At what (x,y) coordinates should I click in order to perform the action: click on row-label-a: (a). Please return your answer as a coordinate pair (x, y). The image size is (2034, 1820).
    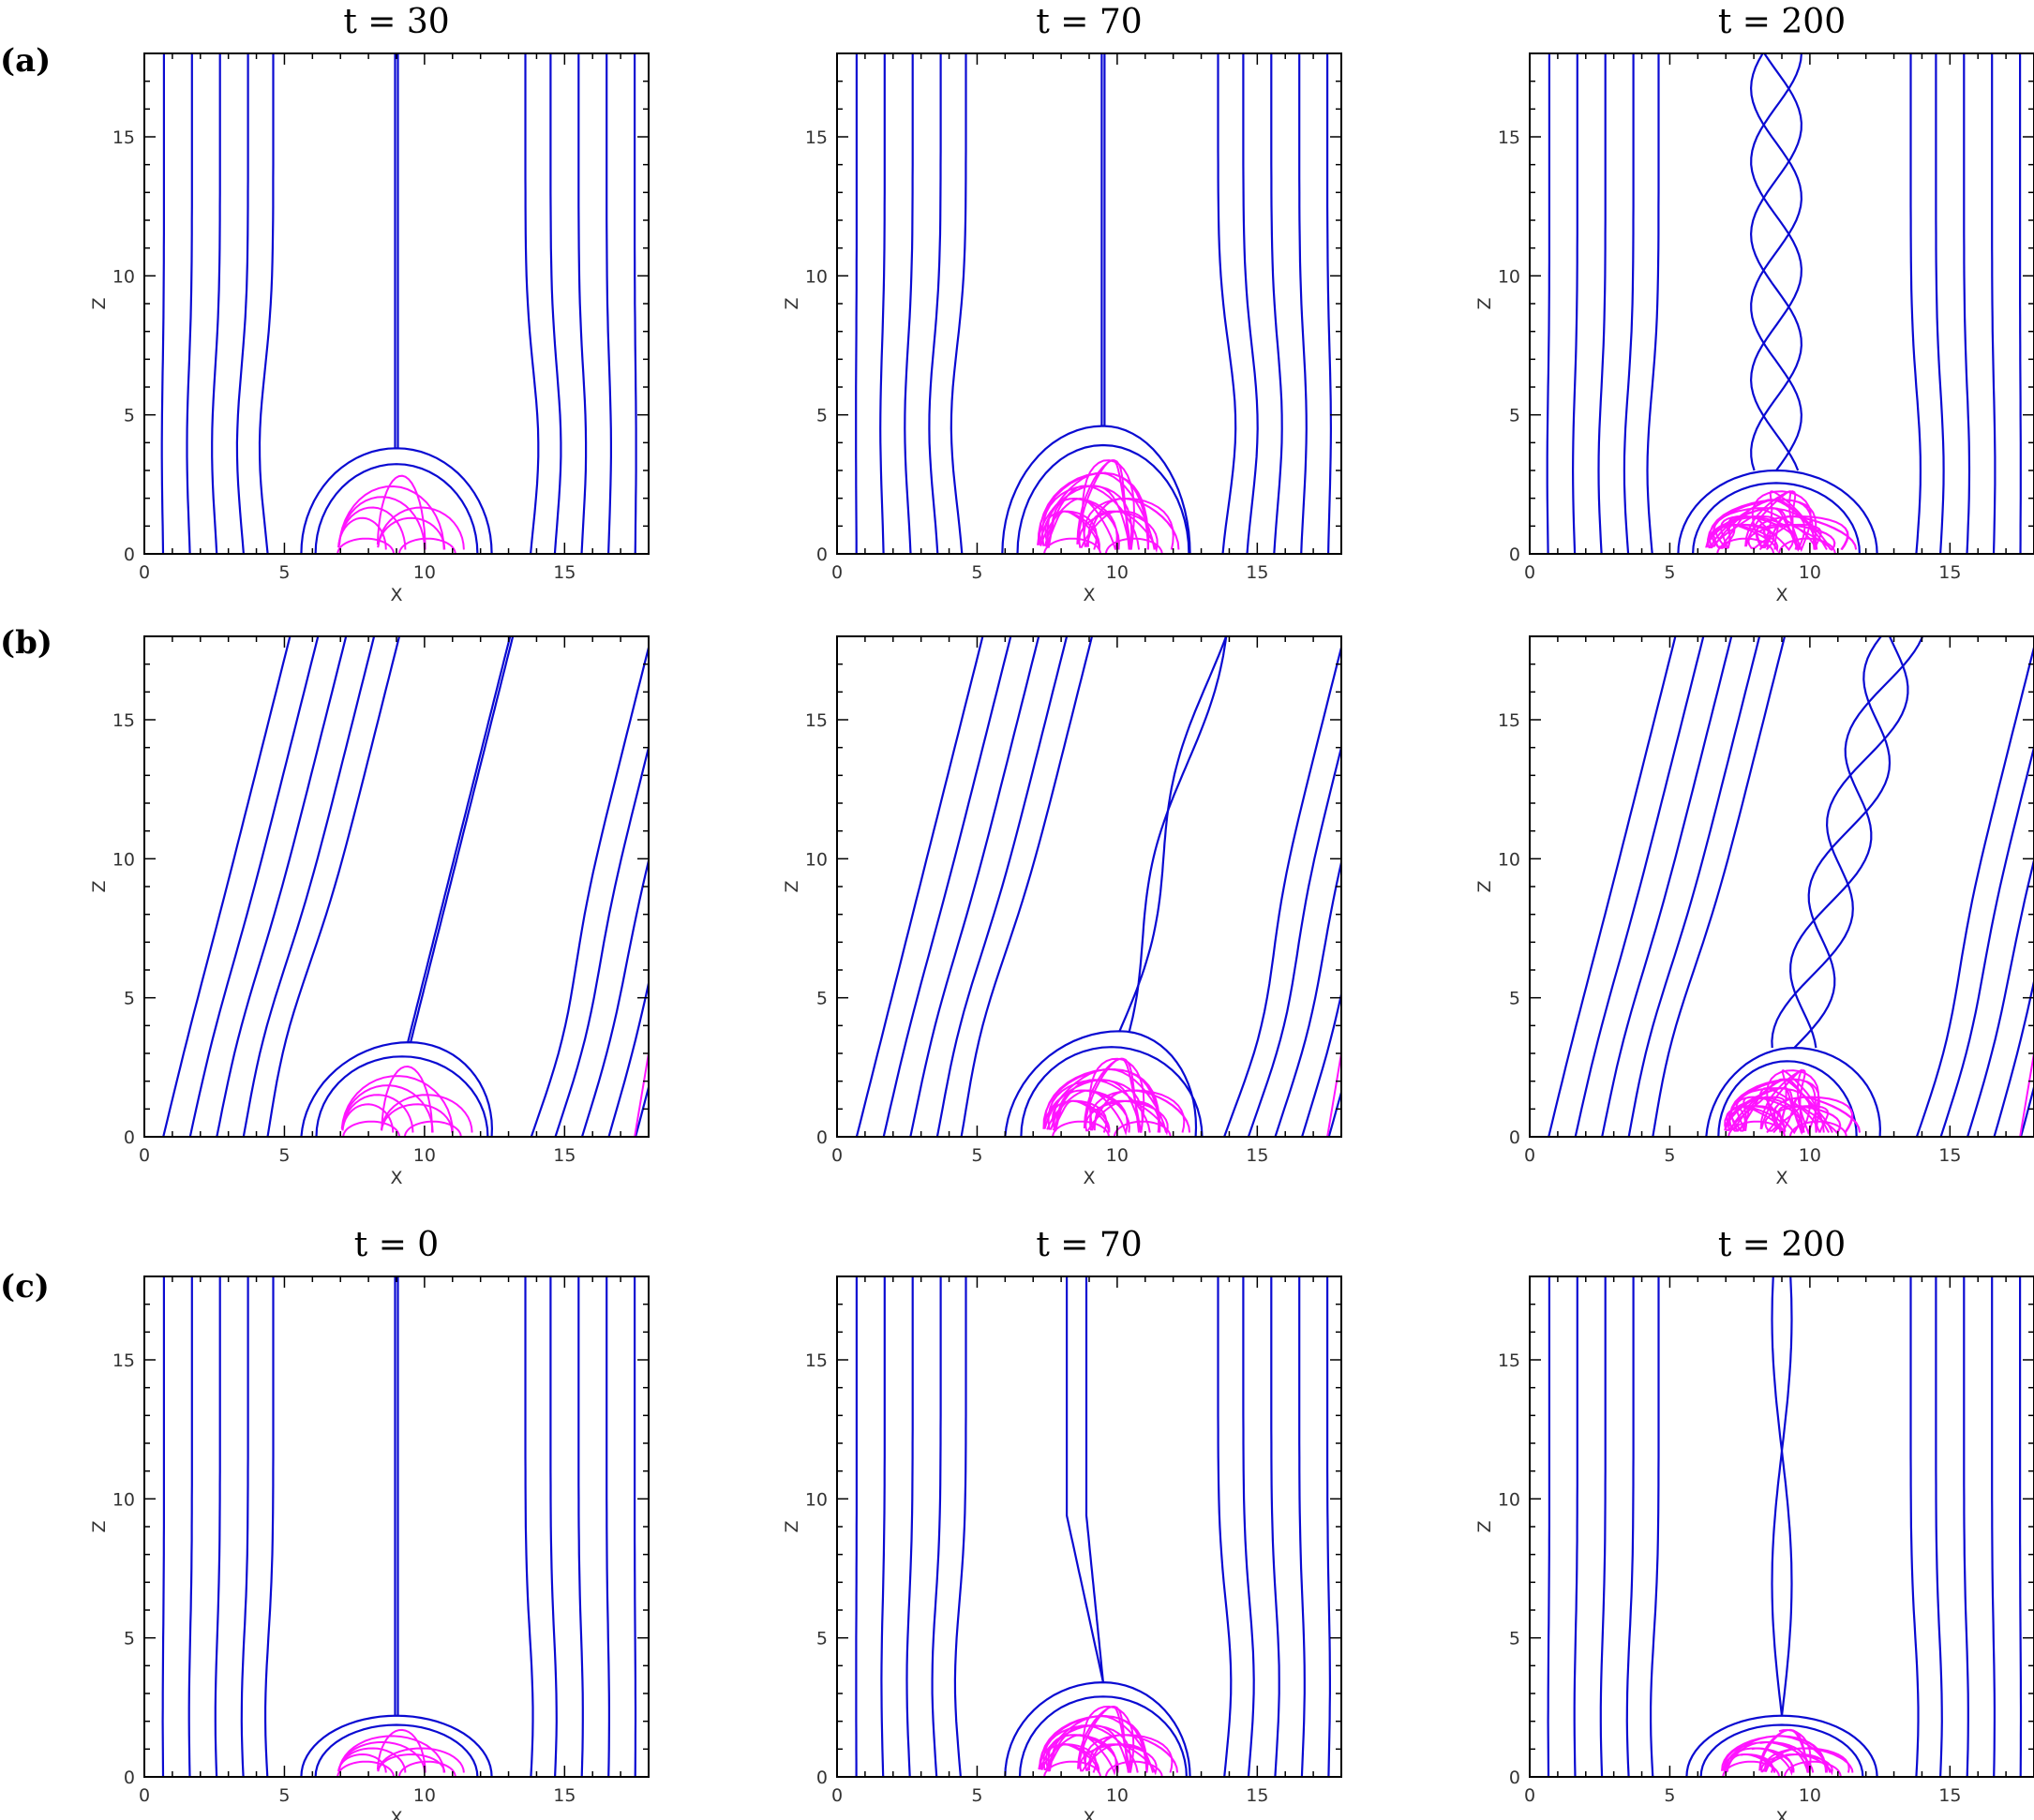
    Looking at the image, I should click on (25, 61).